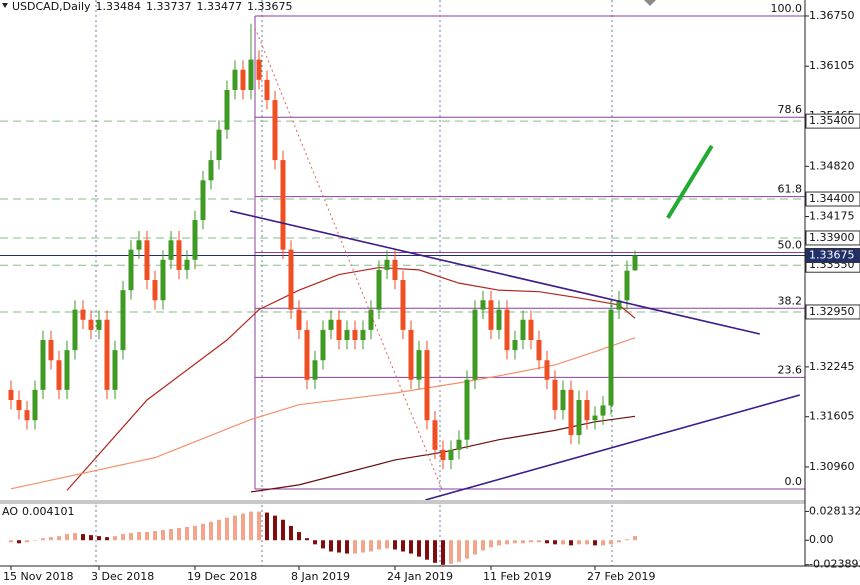 This screenshot has height=585, width=860. Describe the element at coordinates (832, 165) in the screenshot. I see `y-tick-label: 1.34820` at that location.